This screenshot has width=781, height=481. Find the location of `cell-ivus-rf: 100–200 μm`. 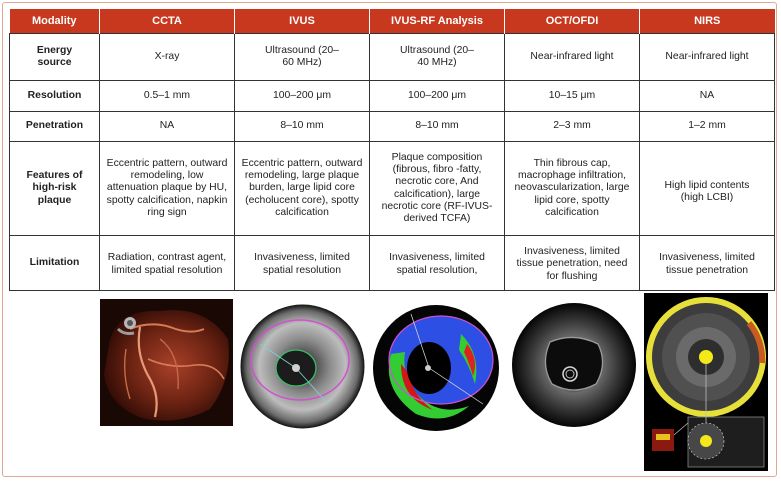

cell-ivus-rf: 100–200 μm is located at coordinates (437, 96).